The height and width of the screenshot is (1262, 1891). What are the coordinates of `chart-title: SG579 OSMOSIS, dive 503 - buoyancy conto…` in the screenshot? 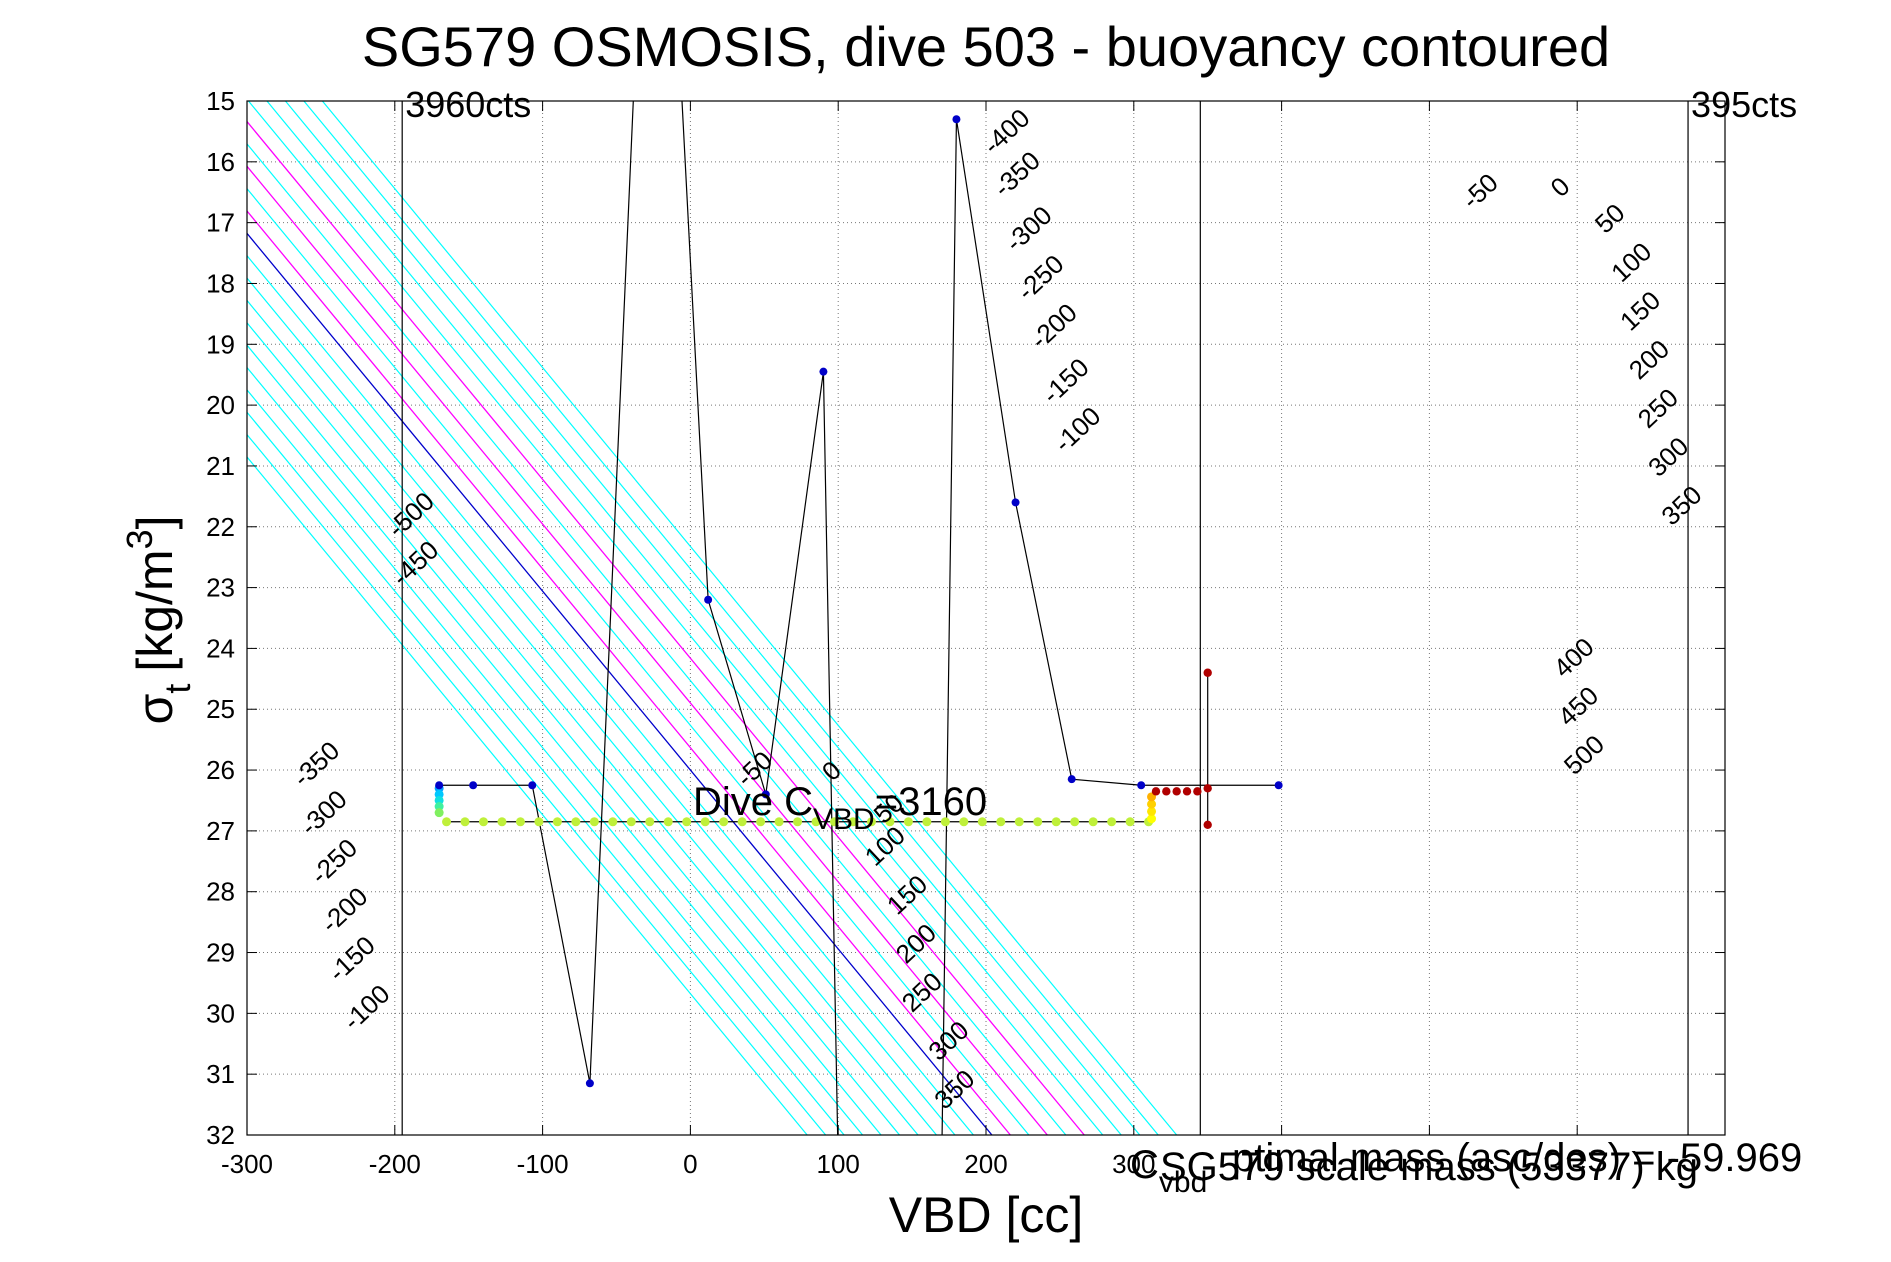 It's located at (986, 46).